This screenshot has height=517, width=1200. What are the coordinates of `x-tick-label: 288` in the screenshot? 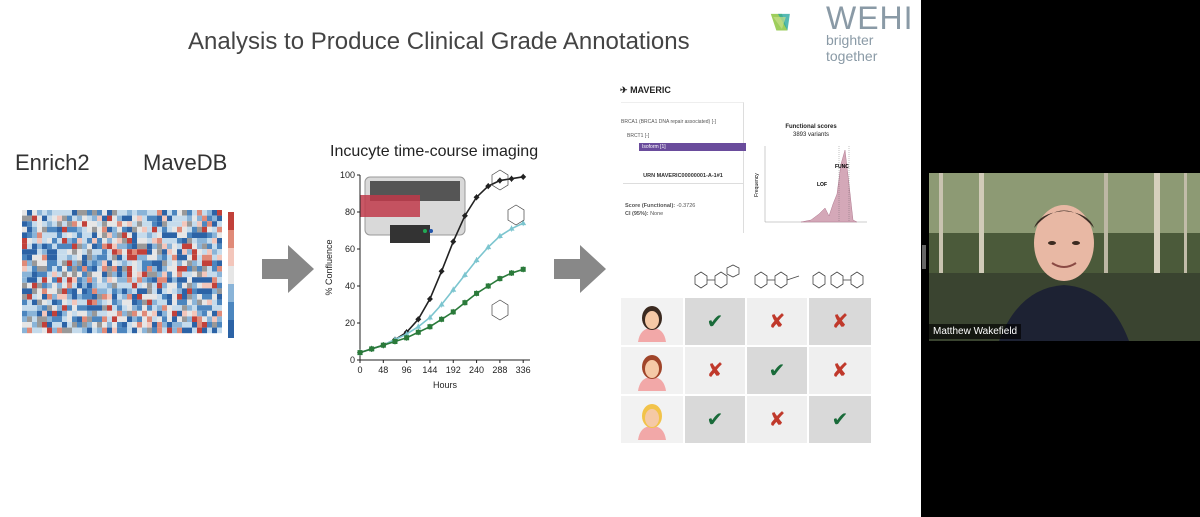 It's located at (499, 370).